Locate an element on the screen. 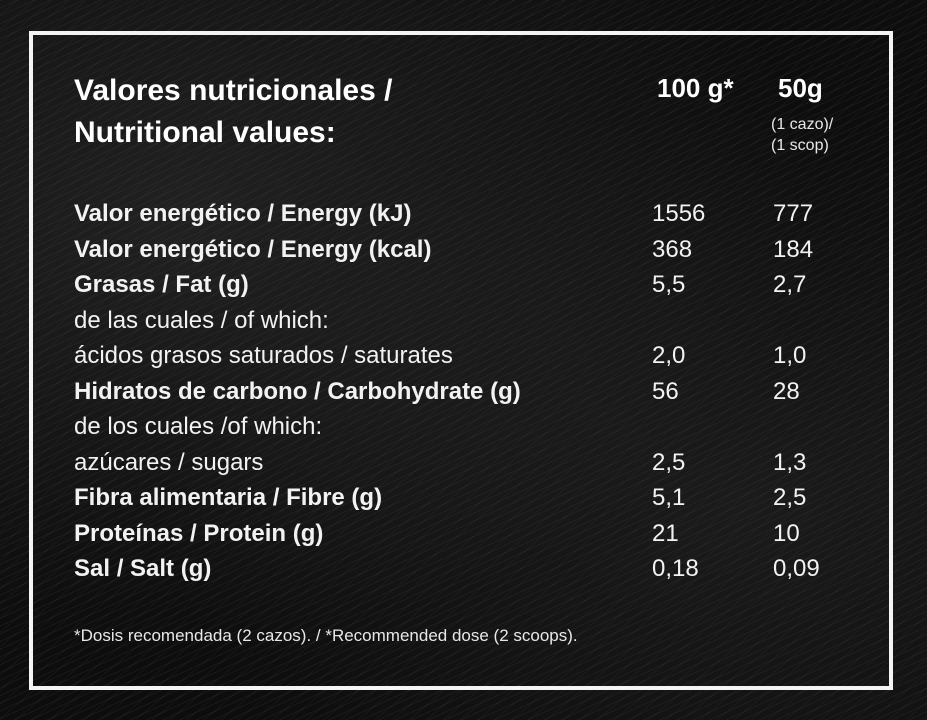 The height and width of the screenshot is (720, 927). value-50g: 2,7 is located at coordinates (790, 284).